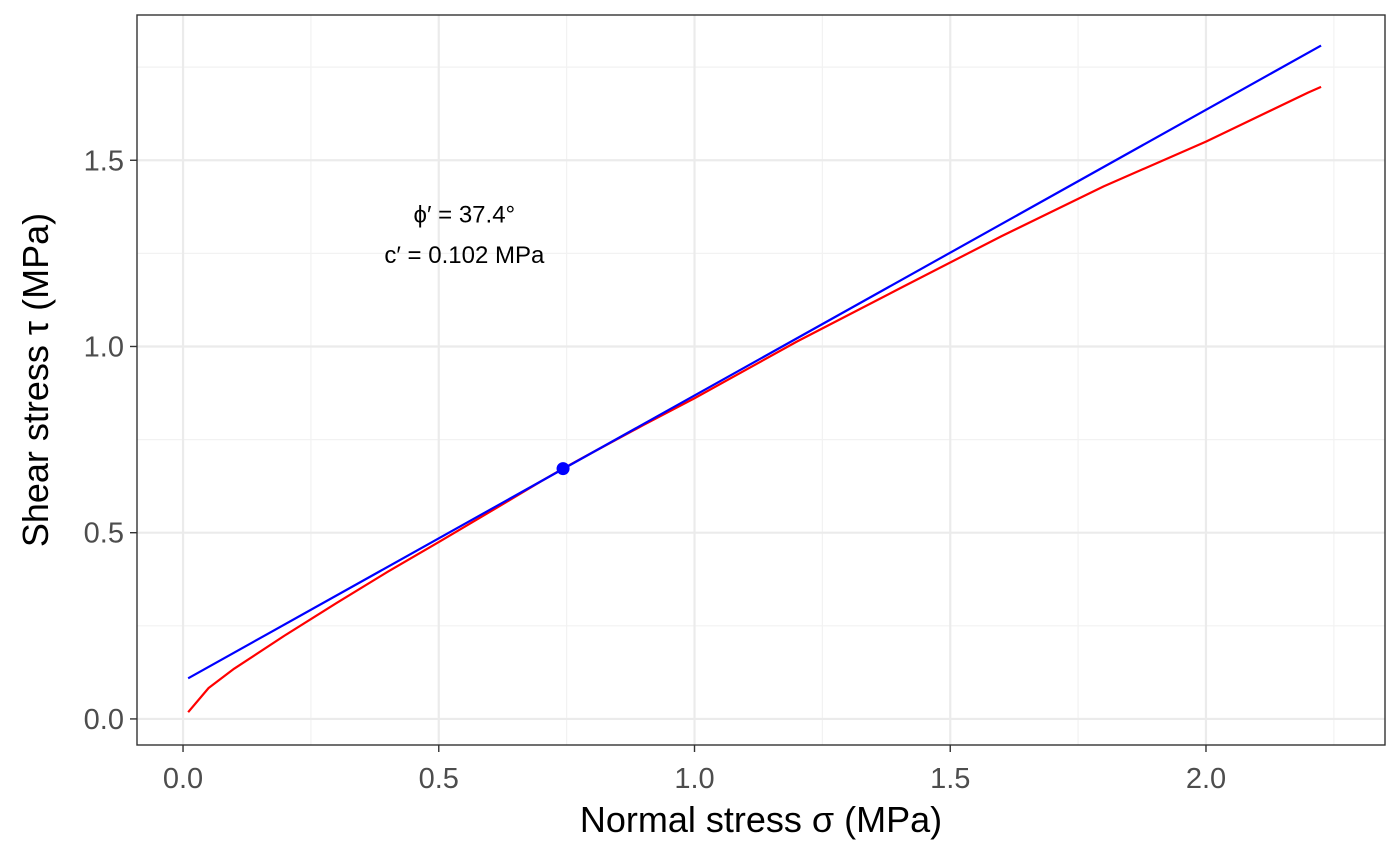 This screenshot has width=1400, height=865. What do you see at coordinates (464, 255) in the screenshot?
I see `annotation-label: c′ = 0.102 MPa` at bounding box center [464, 255].